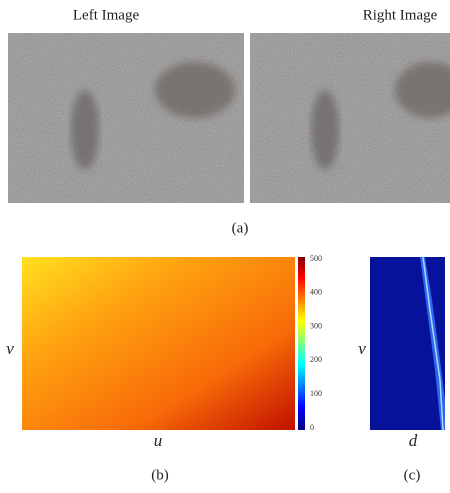 This screenshot has height=493, width=450. What do you see at coordinates (158, 440) in the screenshot?
I see `x-label-b: u` at bounding box center [158, 440].